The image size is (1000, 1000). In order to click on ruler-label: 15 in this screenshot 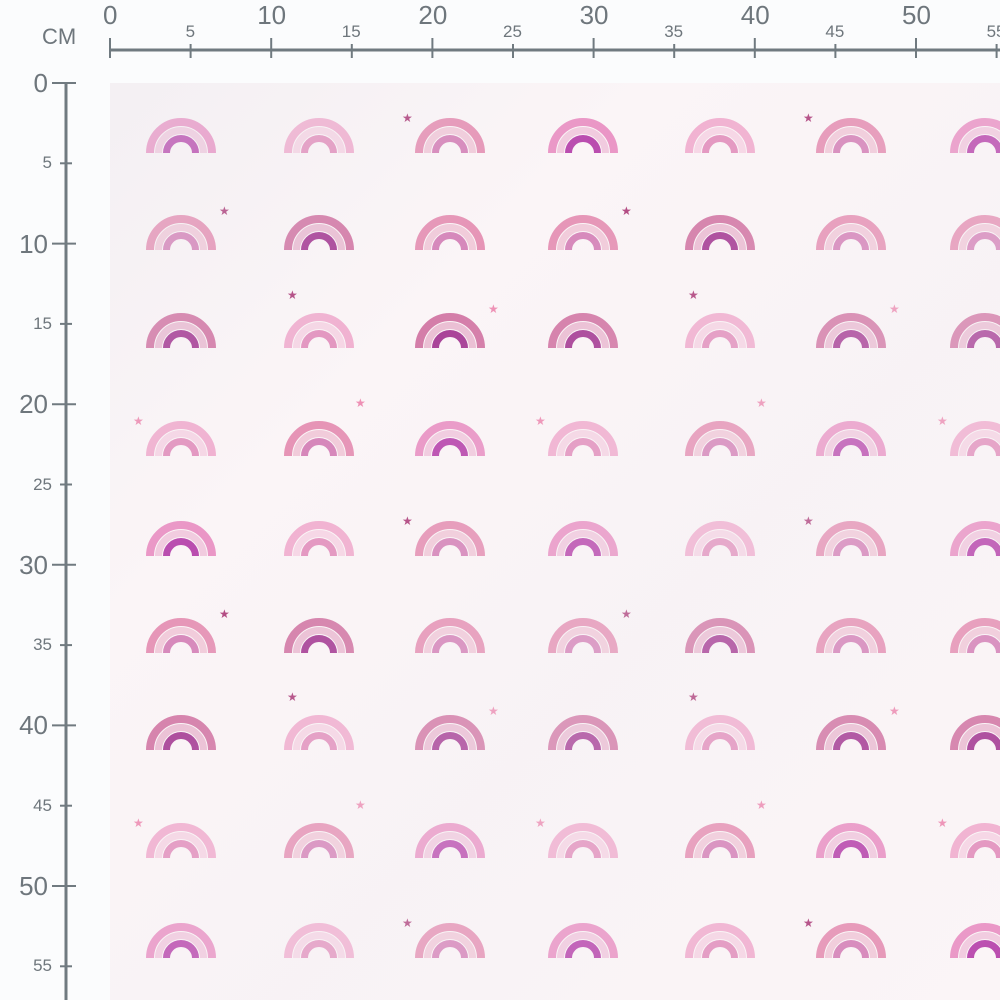, I will do `click(42, 323)`.